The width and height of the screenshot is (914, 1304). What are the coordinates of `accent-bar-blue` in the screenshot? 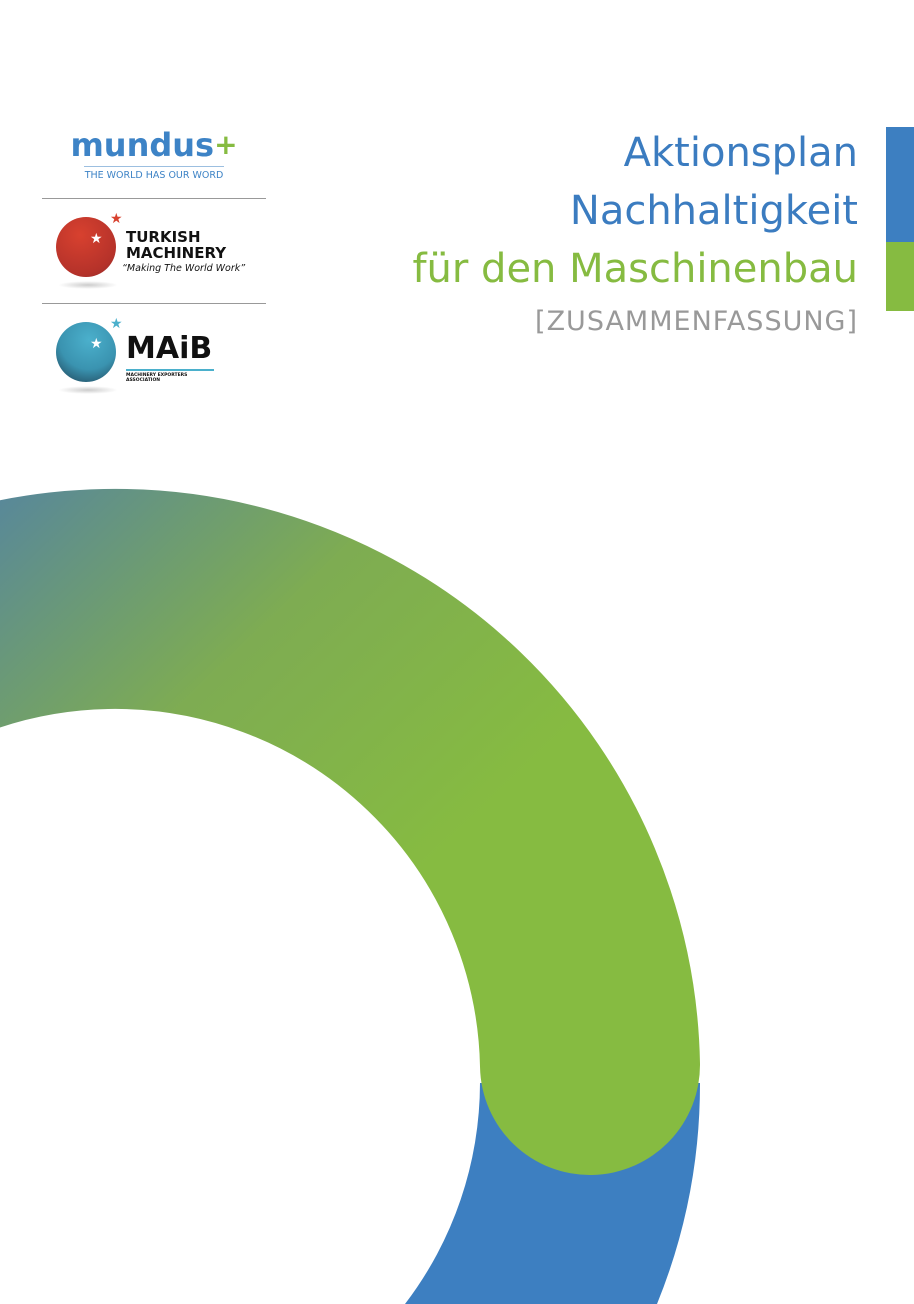 It's located at (900, 184).